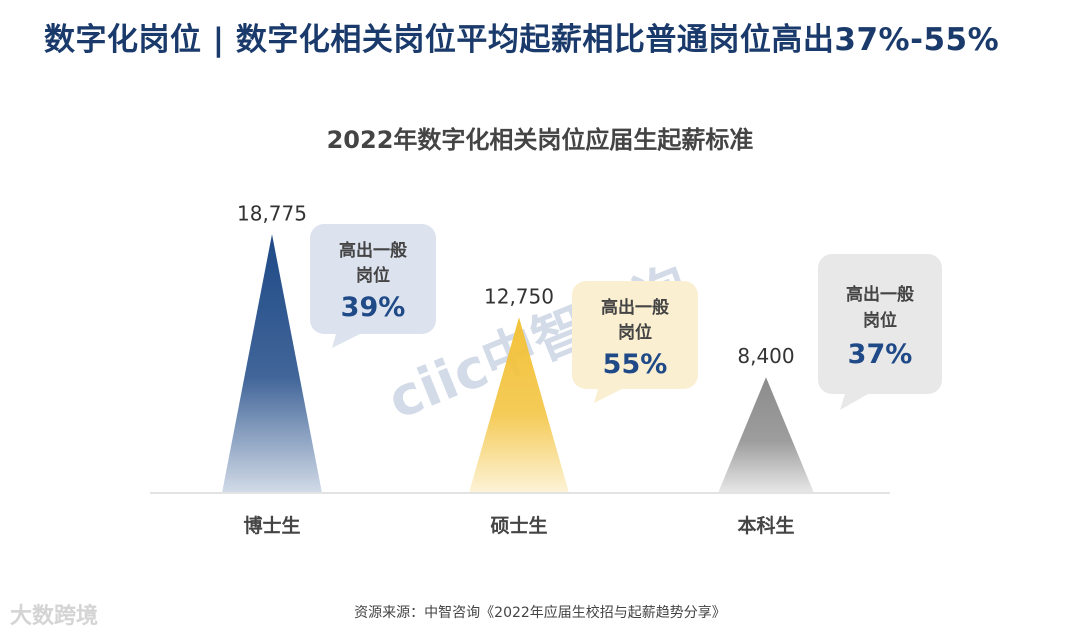 This screenshot has height=634, width=1080. Describe the element at coordinates (635, 364) in the screenshot. I see `callout-percent: 55%` at that location.